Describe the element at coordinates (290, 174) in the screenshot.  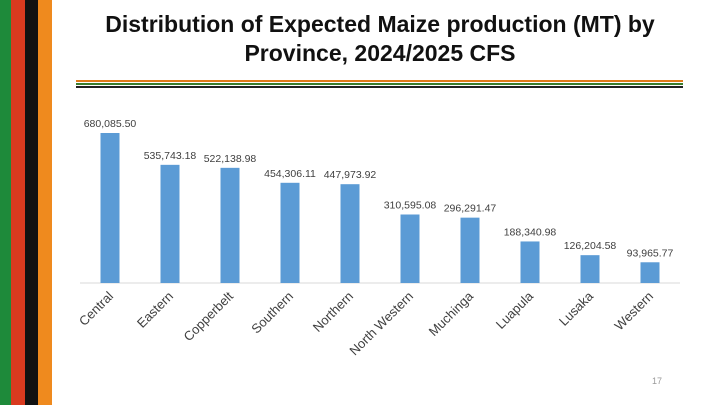
I see `data-label: 454,306.11` at that location.